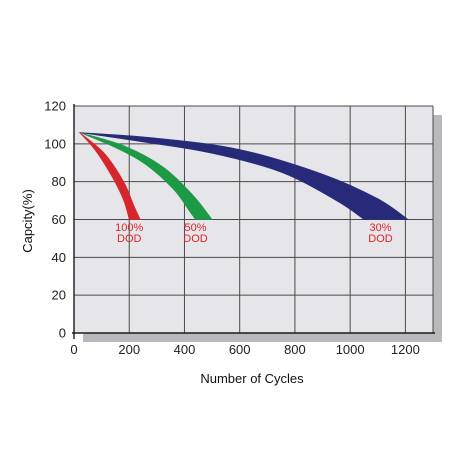 The width and height of the screenshot is (465, 465). What do you see at coordinates (405, 349) in the screenshot?
I see `x-tick-label: 1200` at bounding box center [405, 349].